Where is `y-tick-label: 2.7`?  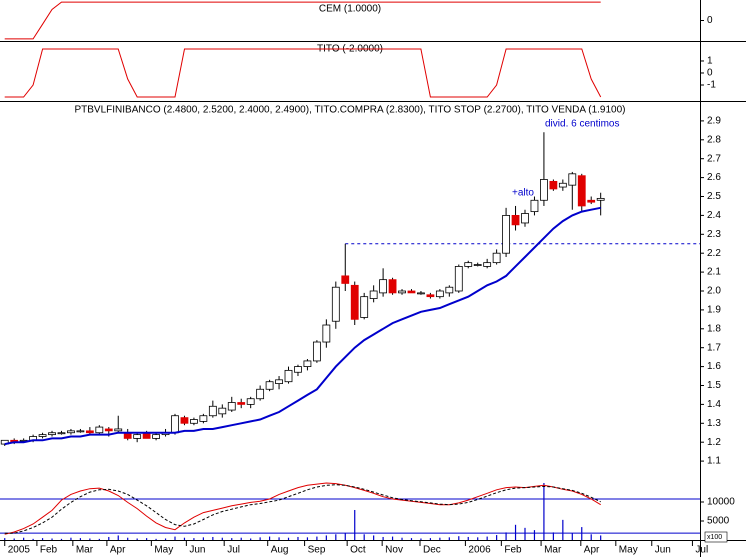 y-tick-label: 2.7 is located at coordinates (714, 158).